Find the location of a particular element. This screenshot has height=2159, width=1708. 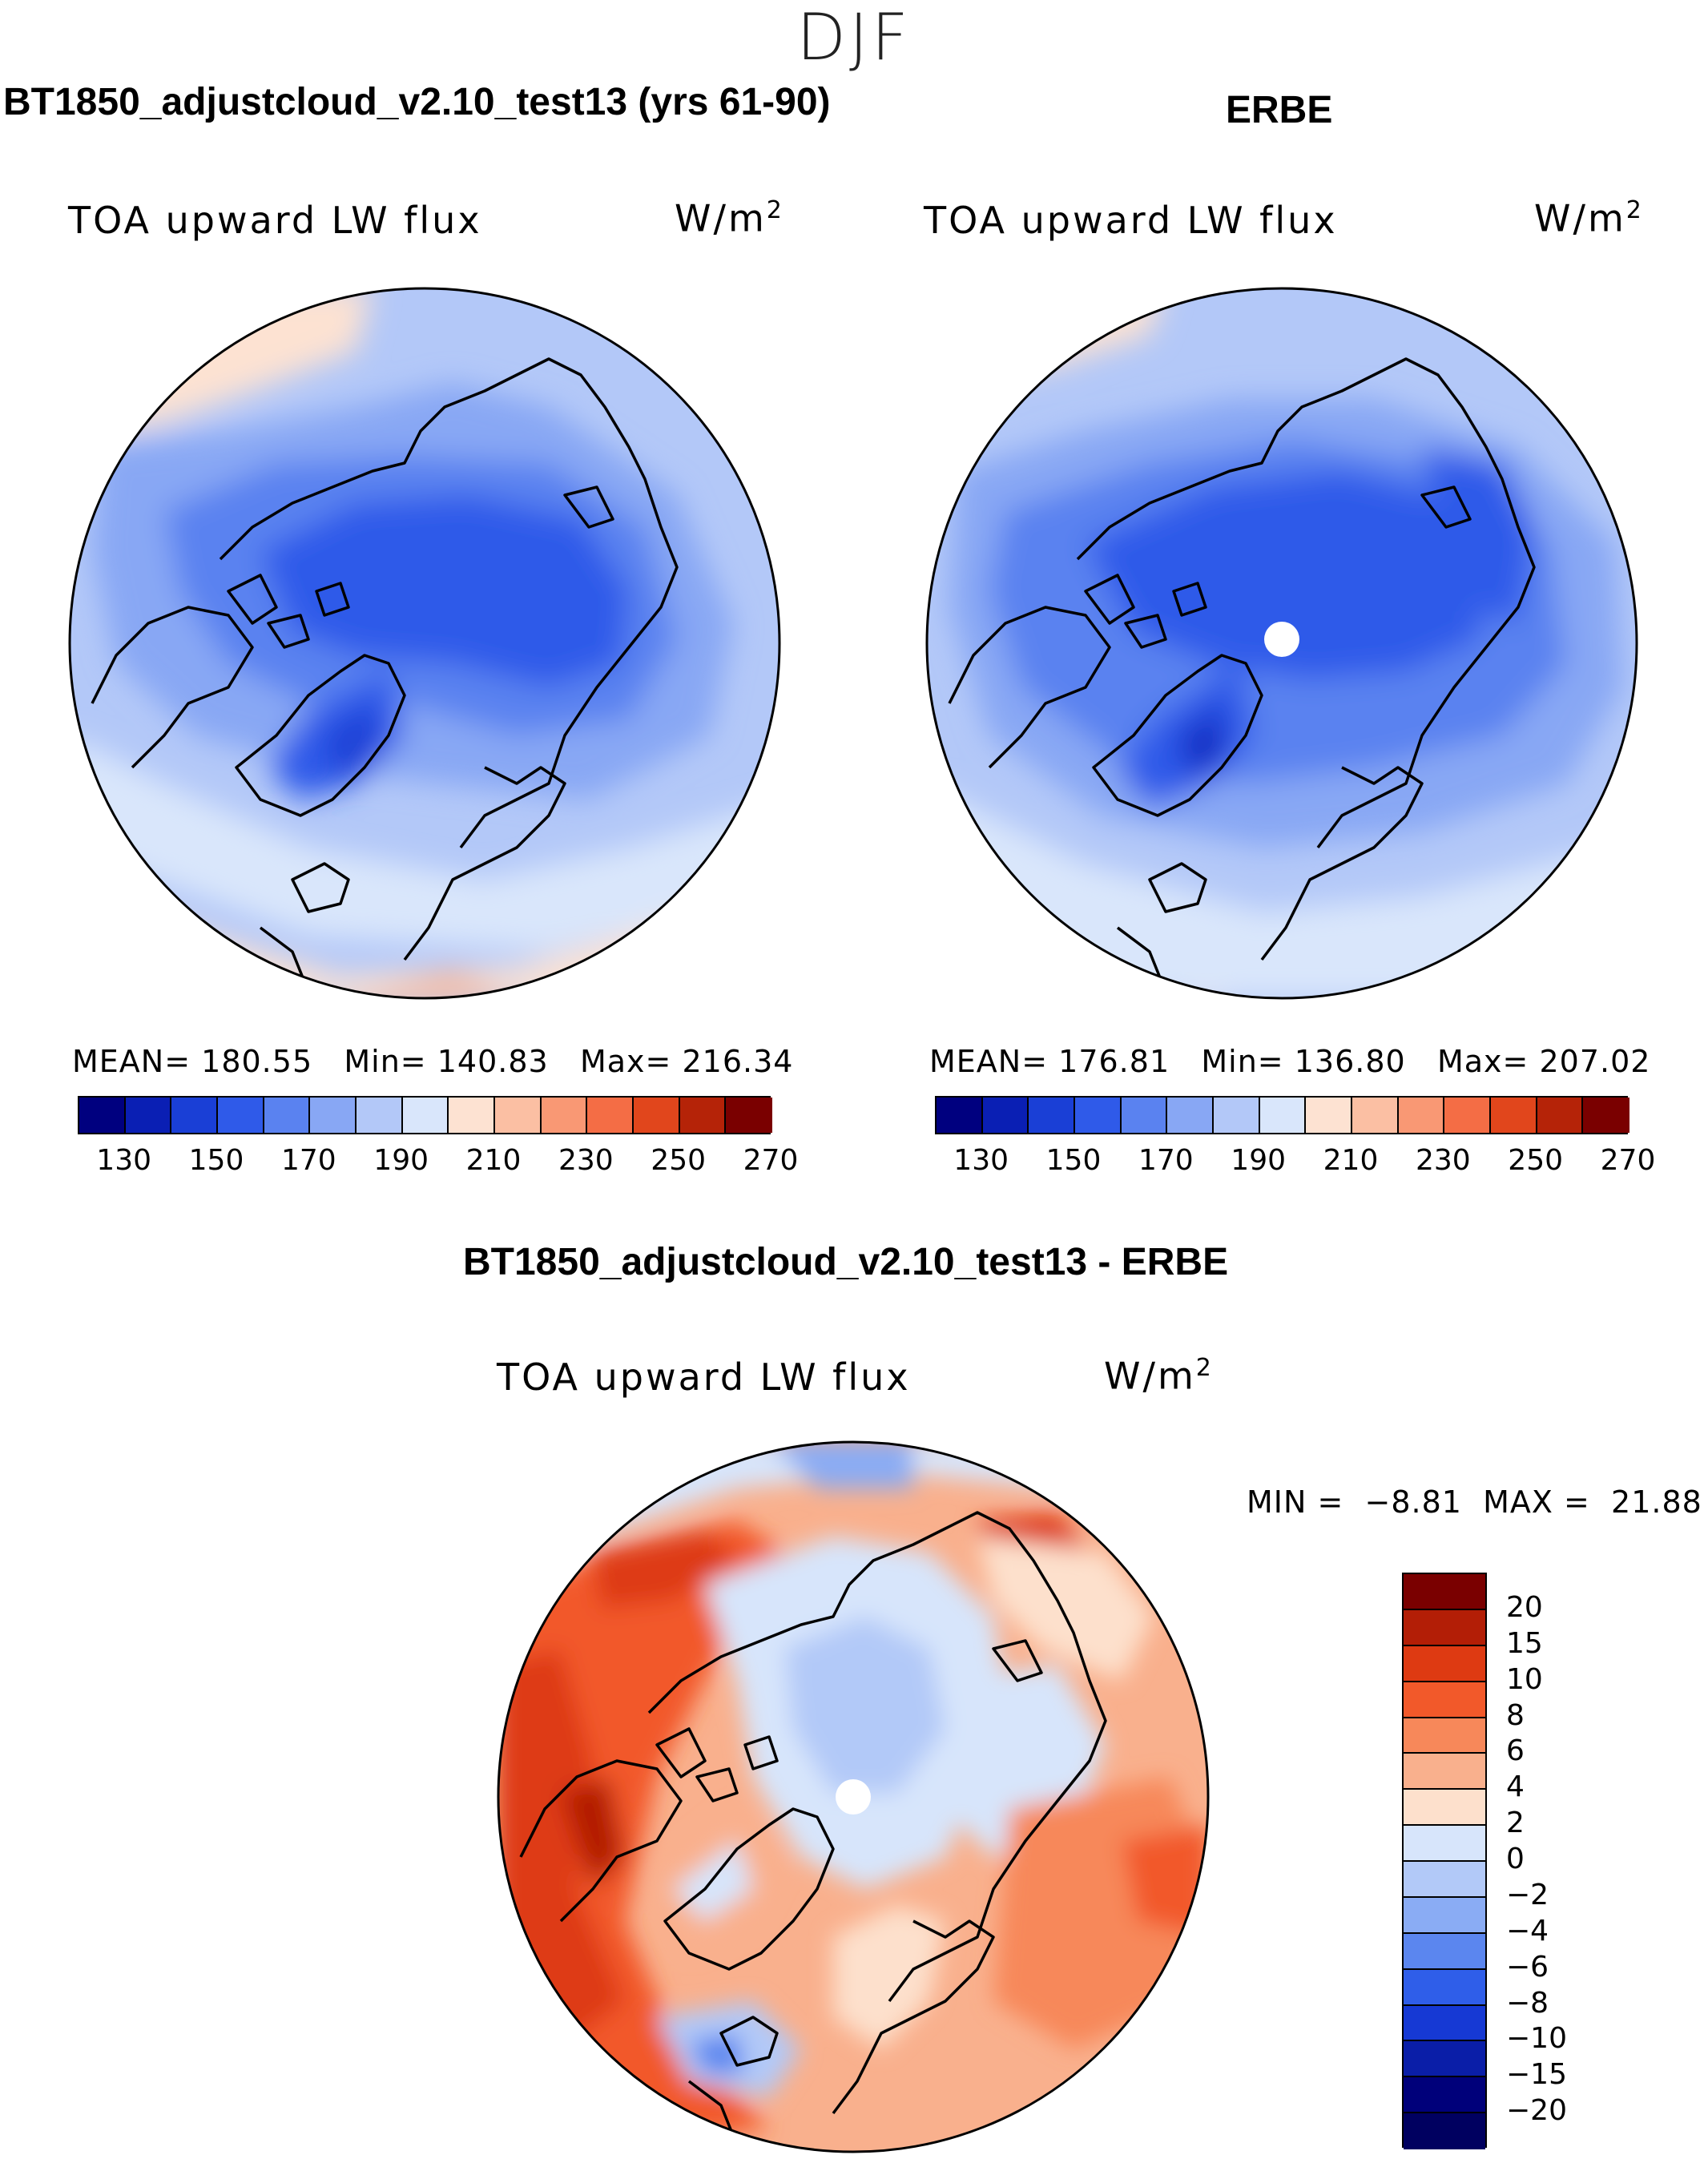

panel1-colorbar is located at coordinates (425, 1115).